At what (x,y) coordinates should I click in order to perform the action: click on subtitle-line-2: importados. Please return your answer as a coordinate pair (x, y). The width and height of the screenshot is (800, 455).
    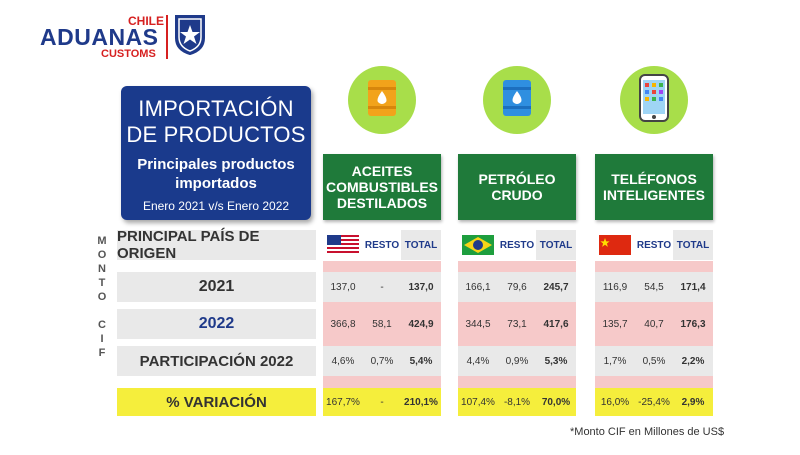
    Looking at the image, I should click on (216, 183).